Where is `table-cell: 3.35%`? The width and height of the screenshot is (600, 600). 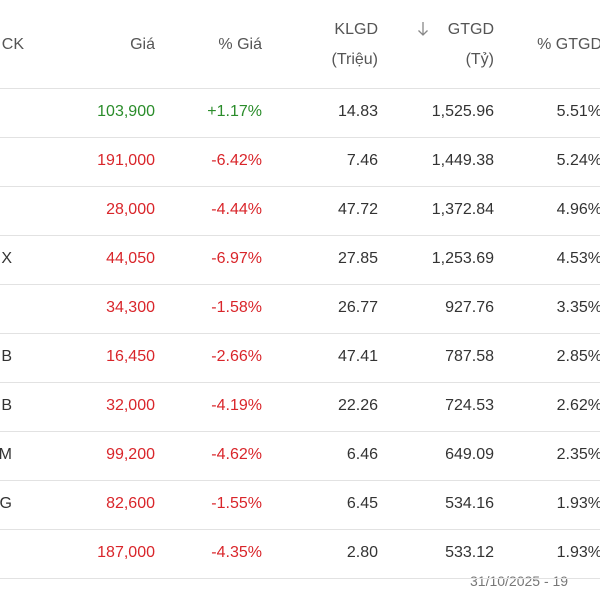 table-cell: 3.35% is located at coordinates (578, 307).